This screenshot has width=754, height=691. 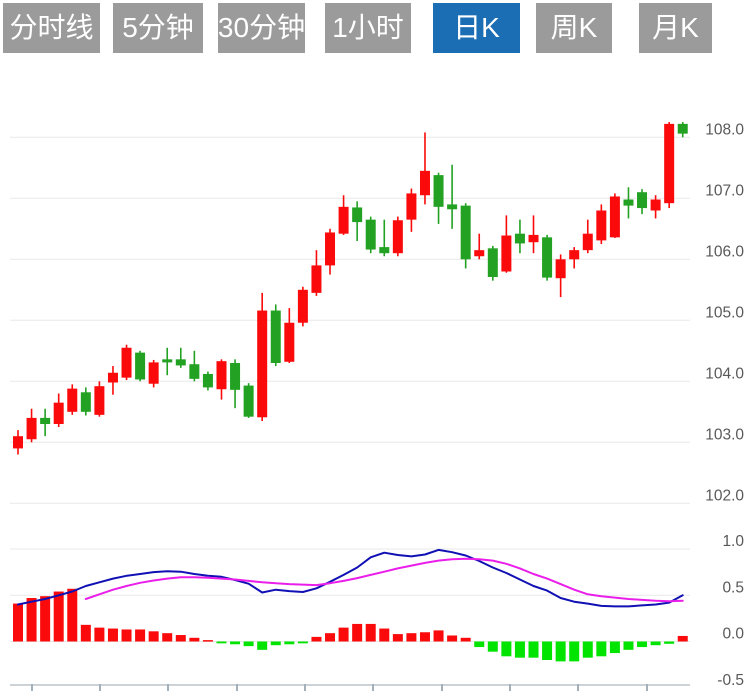 What do you see at coordinates (574, 28) in the screenshot?
I see `tab-weekly-k: 周K` at bounding box center [574, 28].